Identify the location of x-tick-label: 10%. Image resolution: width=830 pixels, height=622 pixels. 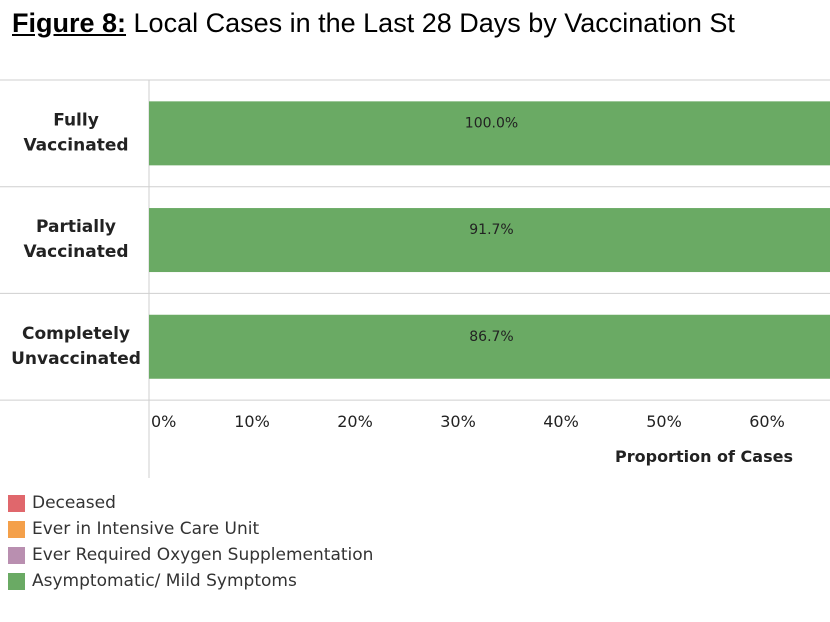
(252, 421).